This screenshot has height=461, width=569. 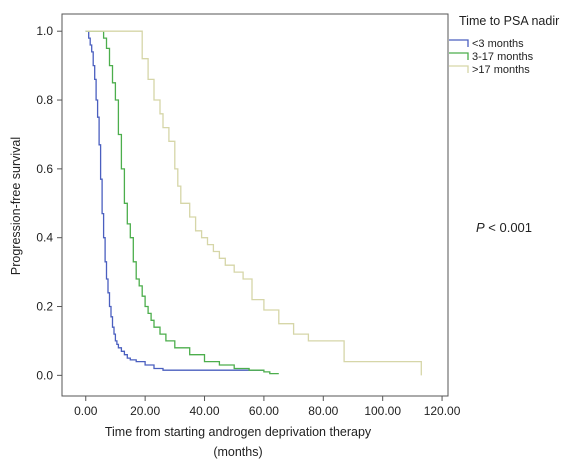 I want to click on x-tick-label: 40.00, so click(x=205, y=411).